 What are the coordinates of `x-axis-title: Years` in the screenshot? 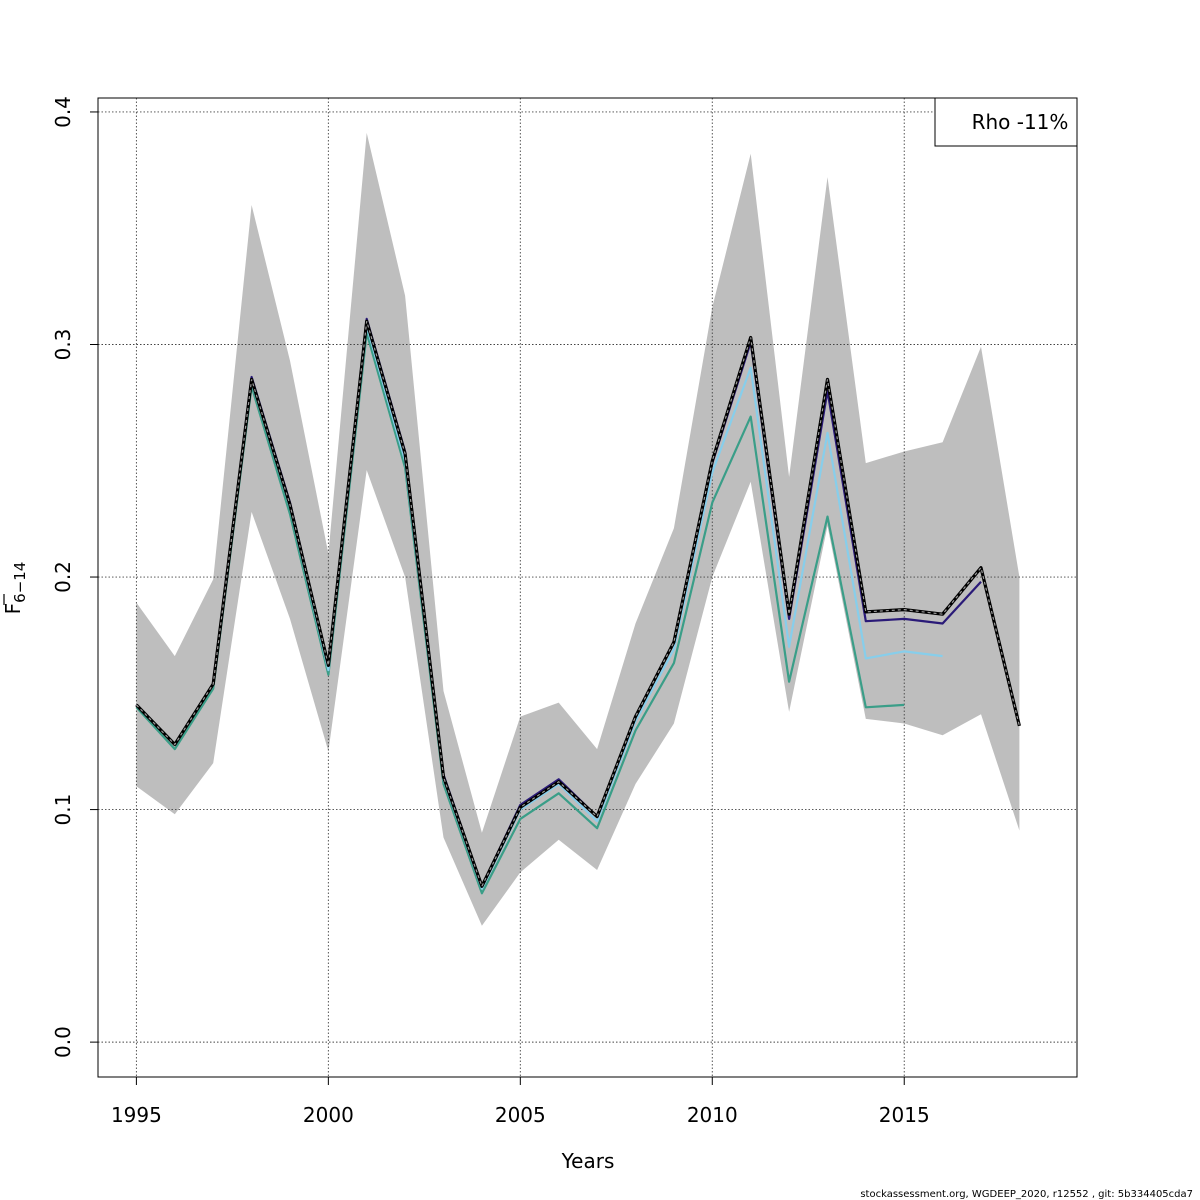 It's located at (588, 1161).